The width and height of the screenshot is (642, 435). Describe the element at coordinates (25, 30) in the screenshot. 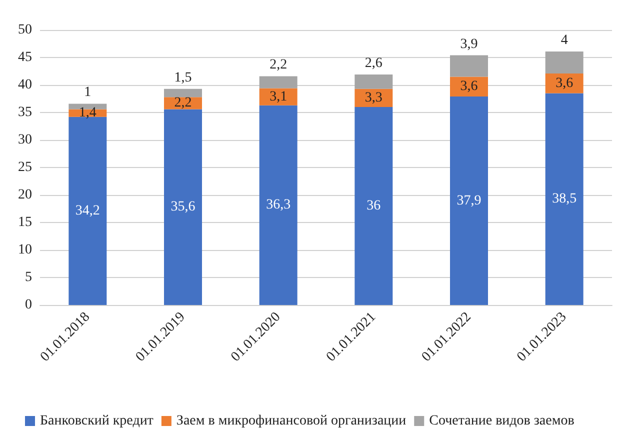

I see `y-tick-label: 50` at that location.